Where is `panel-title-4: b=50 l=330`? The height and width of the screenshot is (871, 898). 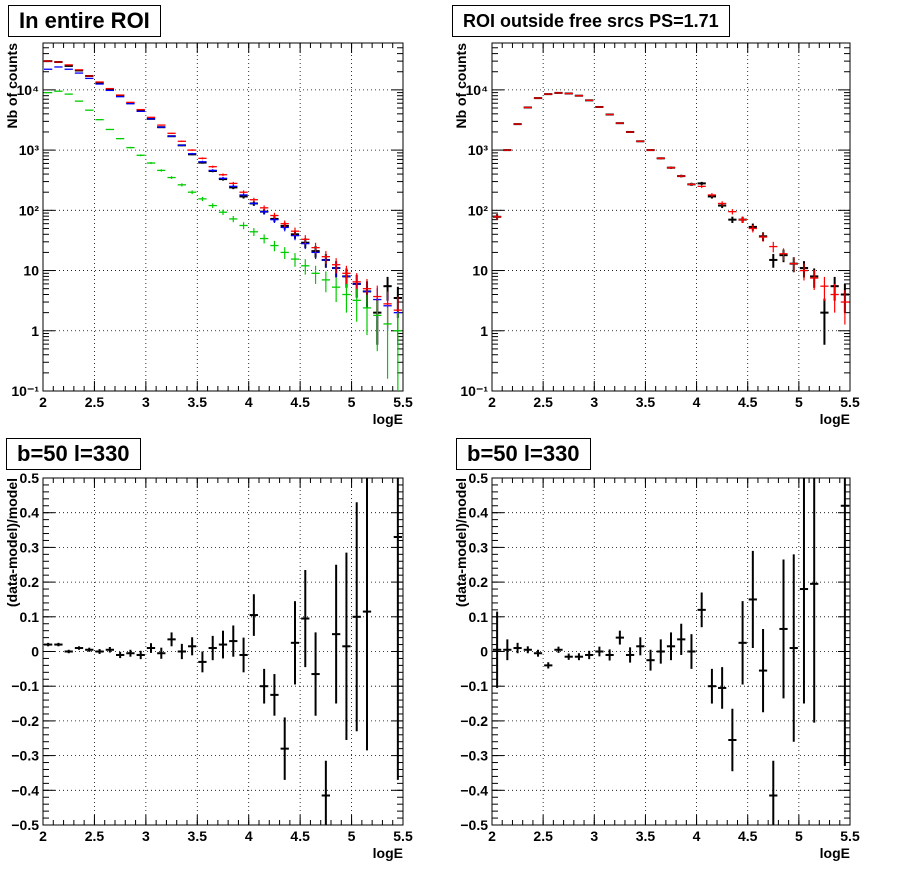
panel-title-4: b=50 l=330 is located at coordinates (523, 454).